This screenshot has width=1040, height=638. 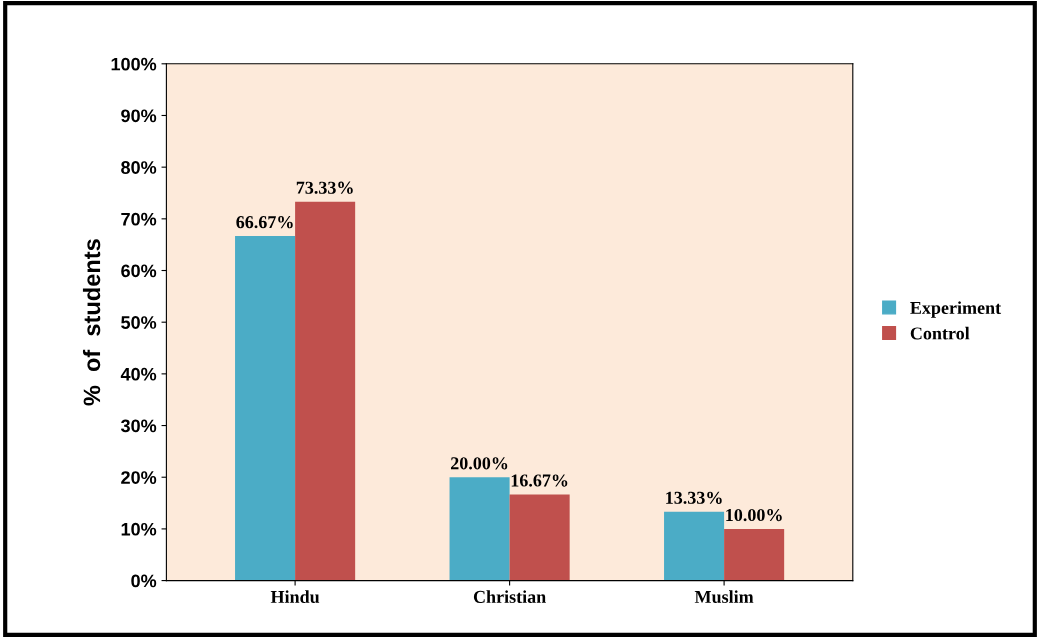 What do you see at coordinates (139, 322) in the screenshot?
I see `y-tick-label: 50%` at bounding box center [139, 322].